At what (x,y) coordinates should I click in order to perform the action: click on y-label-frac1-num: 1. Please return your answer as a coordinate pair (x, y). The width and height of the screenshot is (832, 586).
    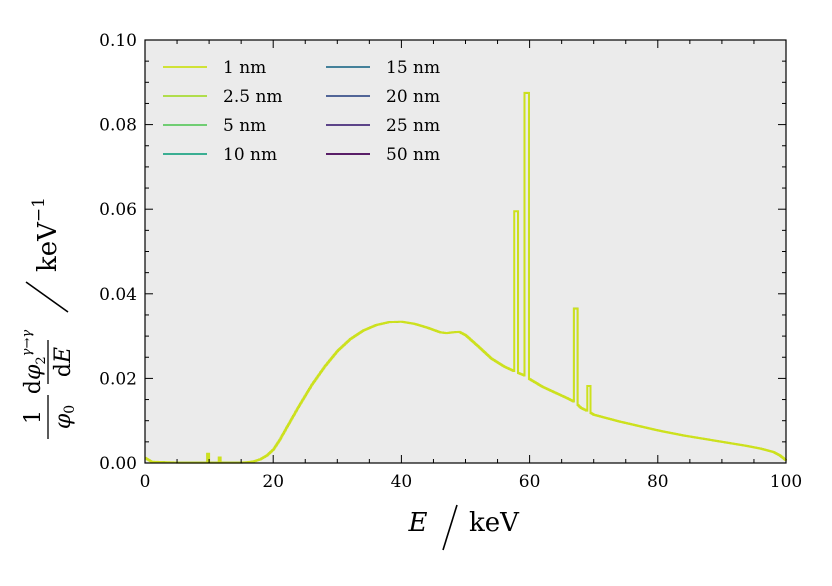
    Looking at the image, I should click on (33, 417).